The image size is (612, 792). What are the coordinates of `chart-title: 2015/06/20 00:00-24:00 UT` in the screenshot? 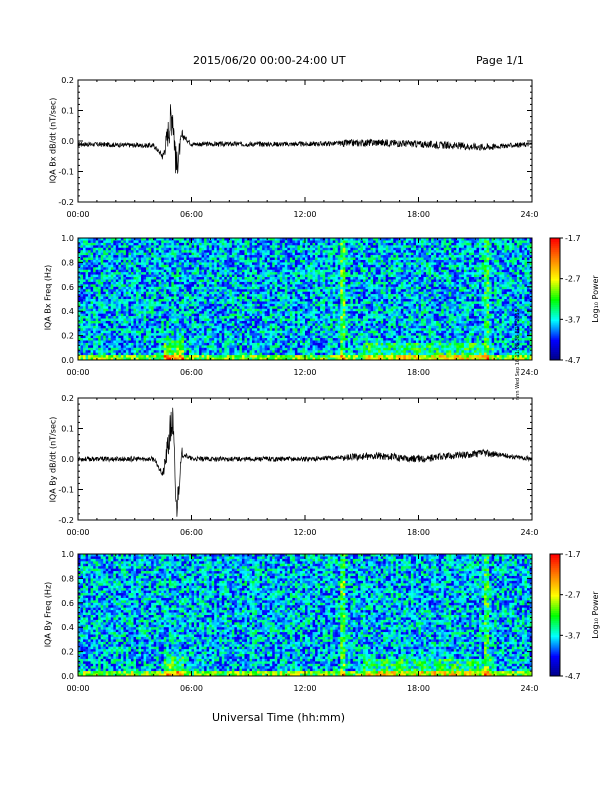 It's located at (269, 60).